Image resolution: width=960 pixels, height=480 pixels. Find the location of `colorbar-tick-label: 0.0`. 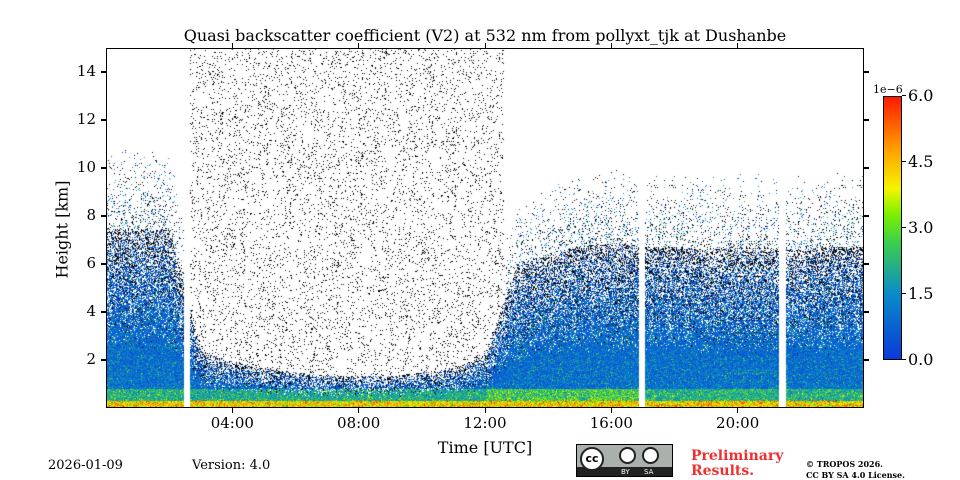

colorbar-tick-label: 0.0 is located at coordinates (921, 359).